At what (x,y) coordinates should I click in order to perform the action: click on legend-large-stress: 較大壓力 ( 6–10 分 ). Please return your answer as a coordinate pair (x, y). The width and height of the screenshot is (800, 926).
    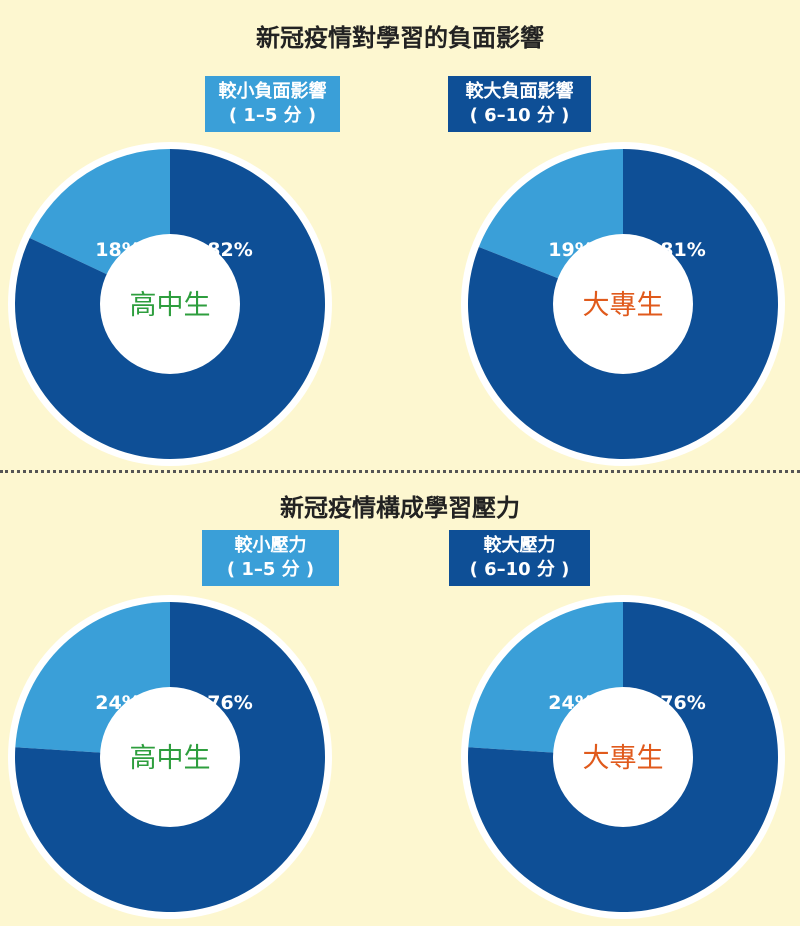
    Looking at the image, I should click on (519, 558).